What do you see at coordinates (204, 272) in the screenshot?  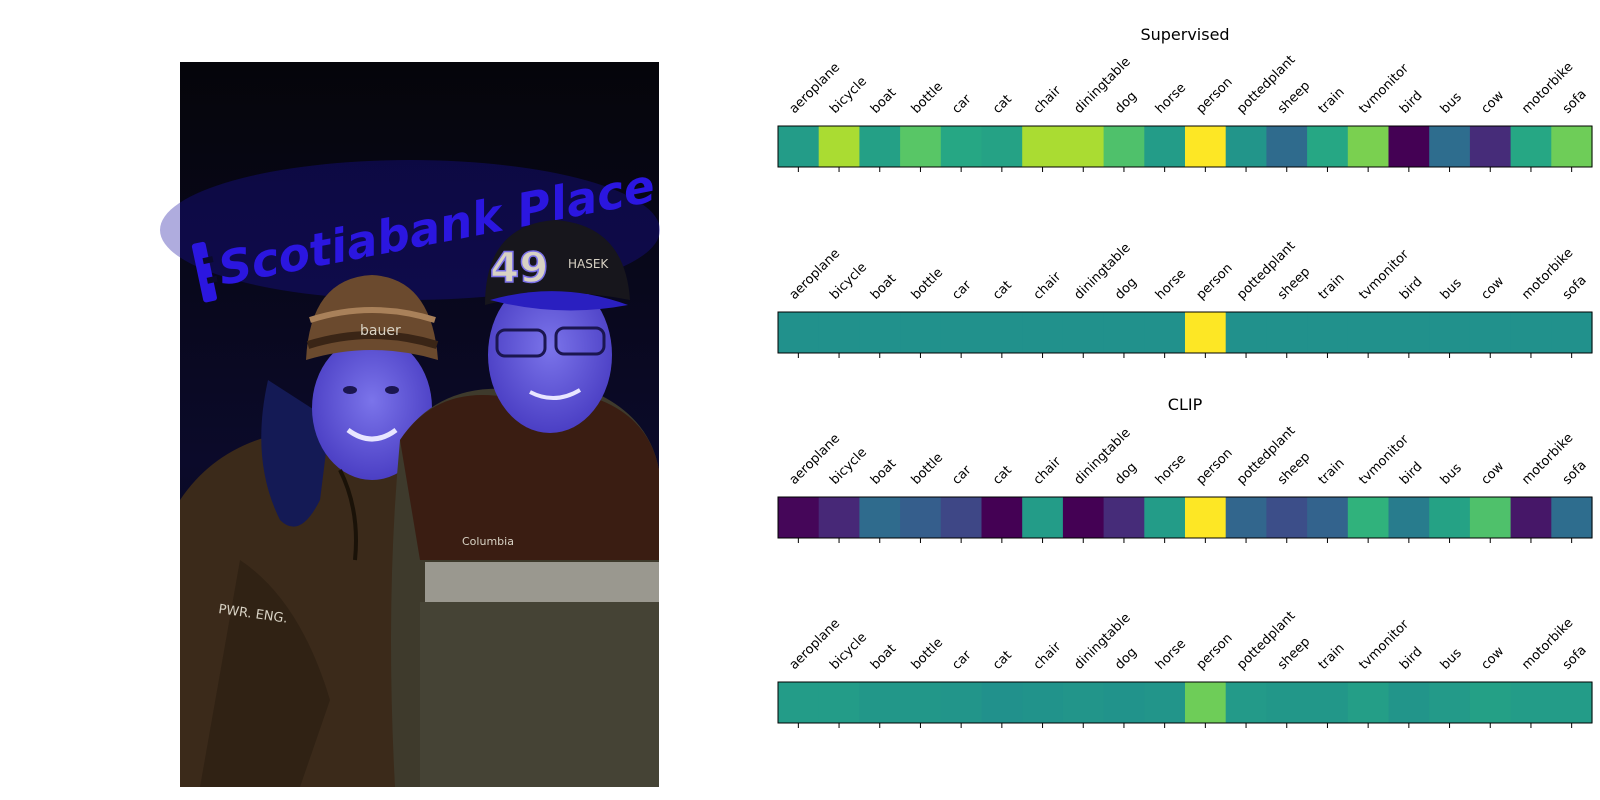 I see `scotiabank-logo-icon` at bounding box center [204, 272].